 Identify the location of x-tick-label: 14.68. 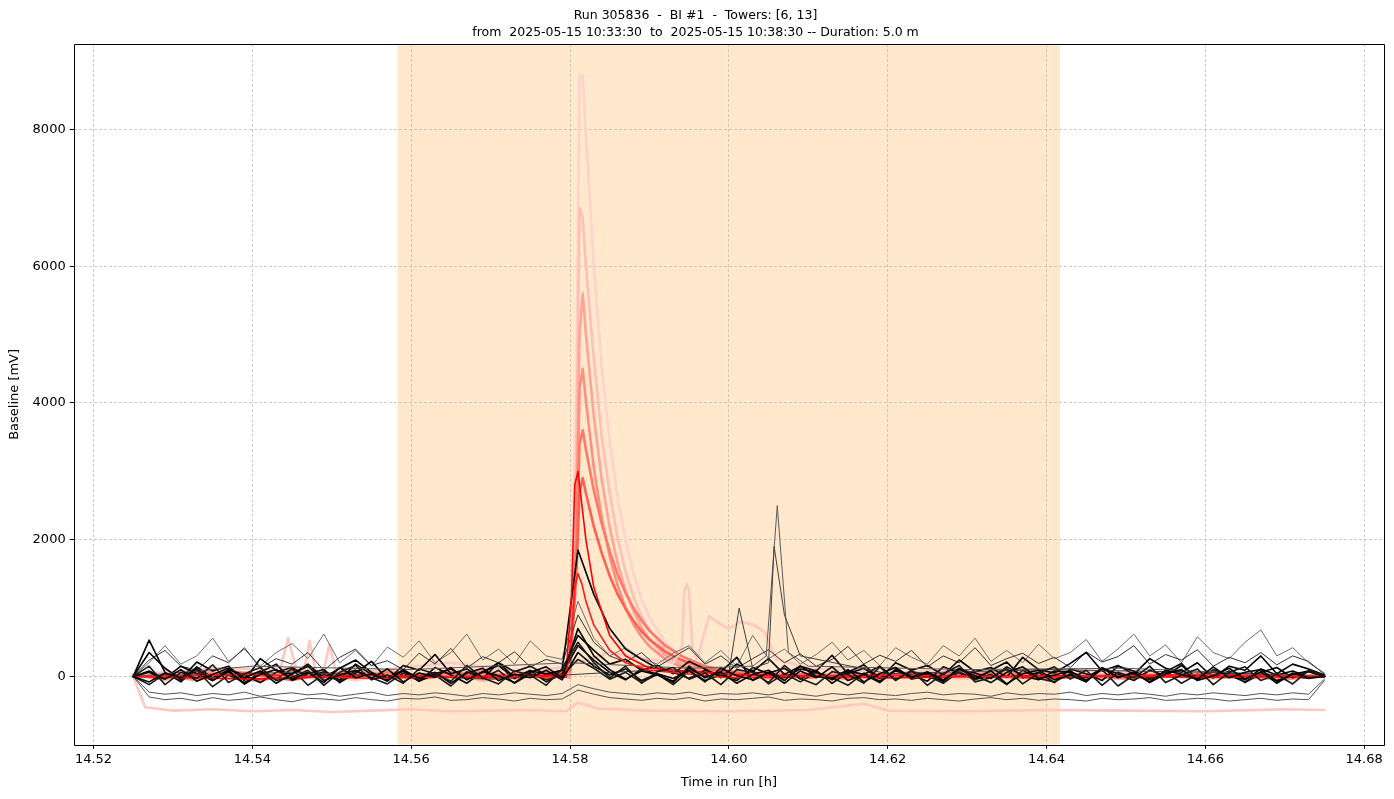
(1364, 758).